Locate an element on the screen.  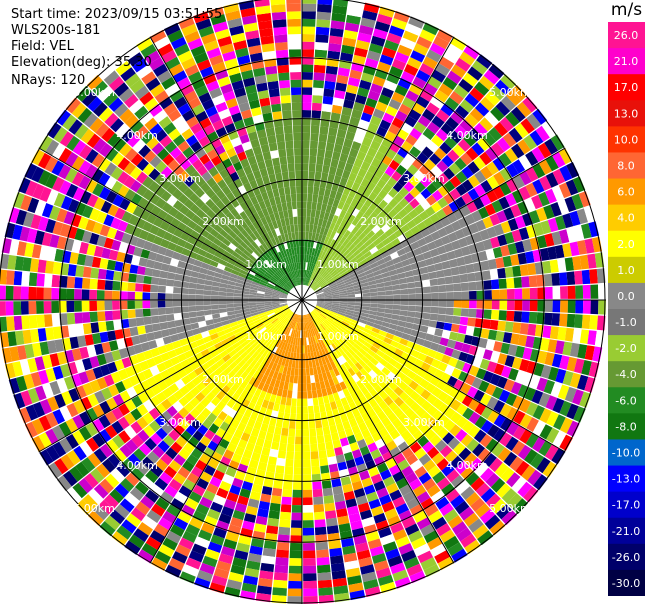
colorbar-tick-label: 2.0 is located at coordinates (626, 244).